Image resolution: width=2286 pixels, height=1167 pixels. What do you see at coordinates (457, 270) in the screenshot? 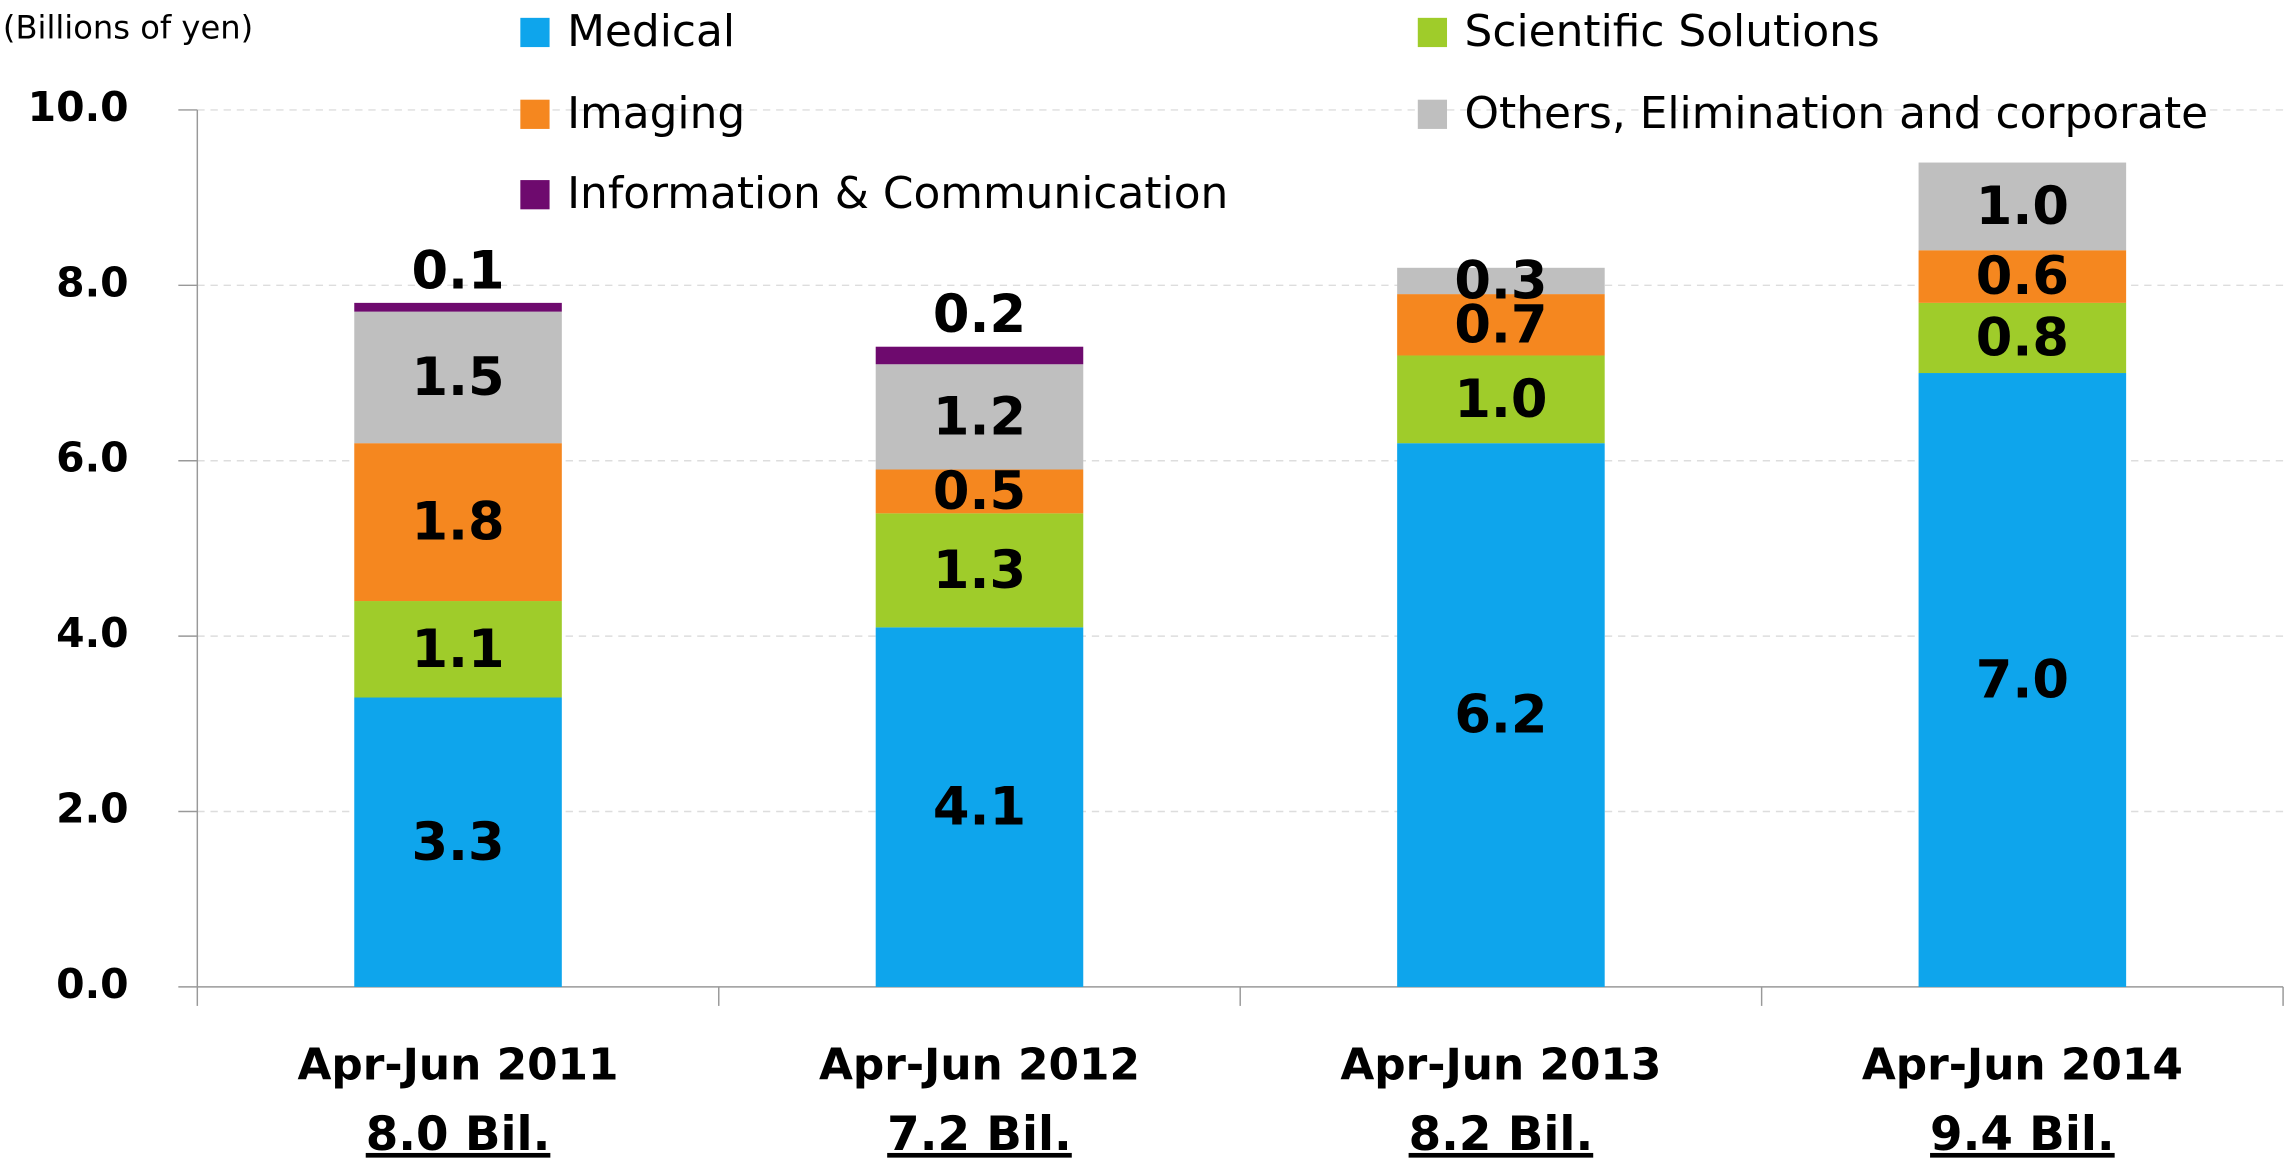
I see `value-label: 0.1` at bounding box center [457, 270].